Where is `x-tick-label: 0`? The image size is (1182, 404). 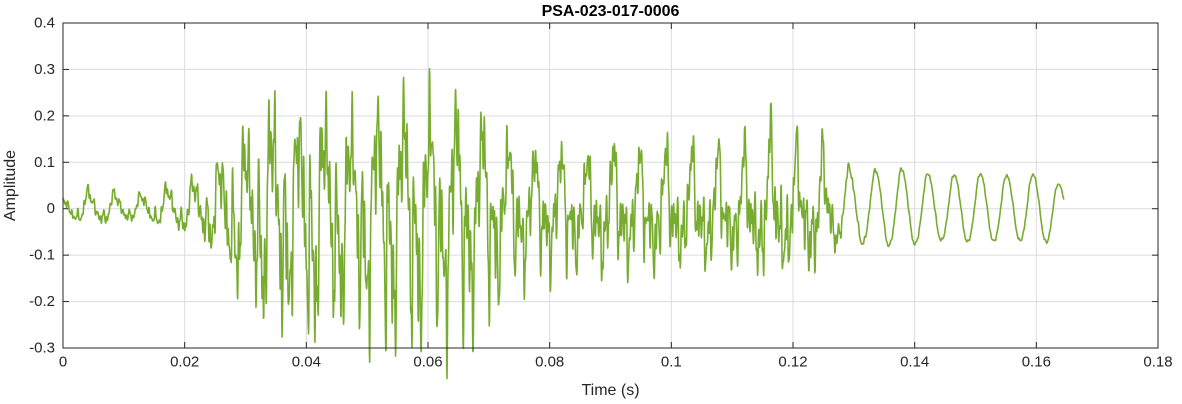 x-tick-label: 0 is located at coordinates (63, 361).